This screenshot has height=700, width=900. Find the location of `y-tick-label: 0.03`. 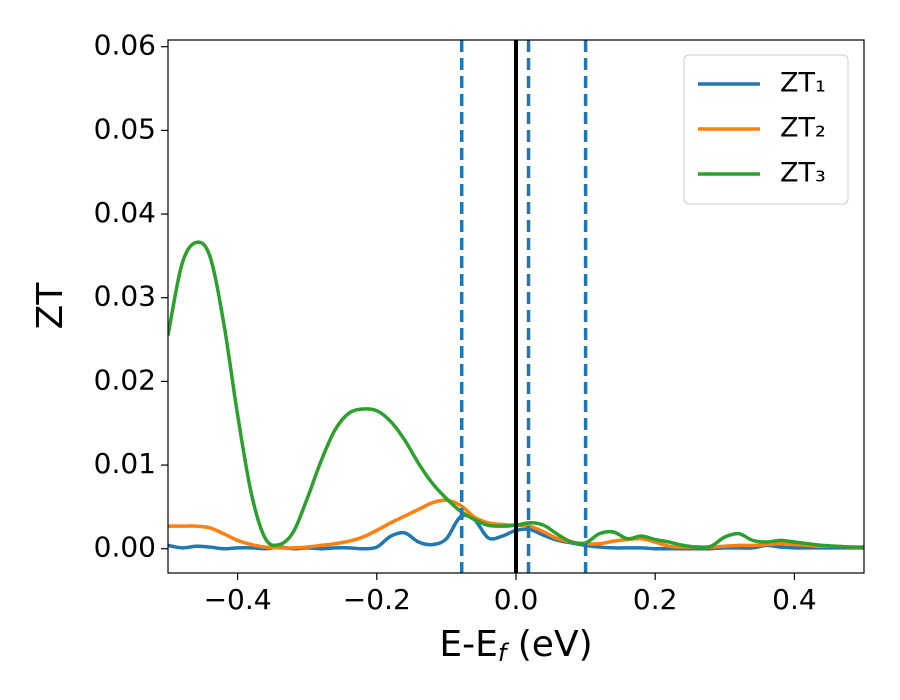

y-tick-label: 0.03 is located at coordinates (125, 296).